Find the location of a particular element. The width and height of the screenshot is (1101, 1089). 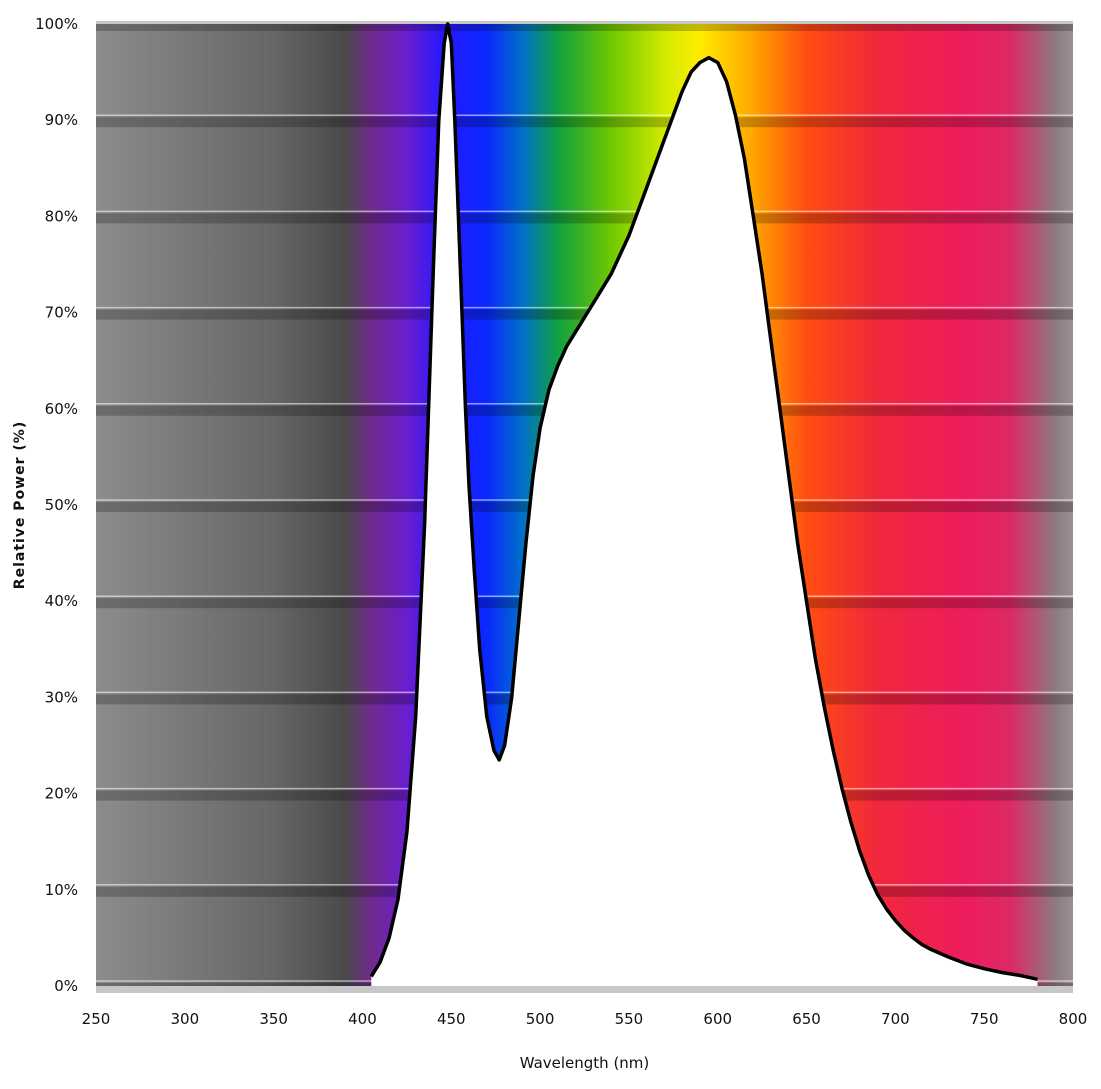

y-tick-label: 30% is located at coordinates (61, 697).